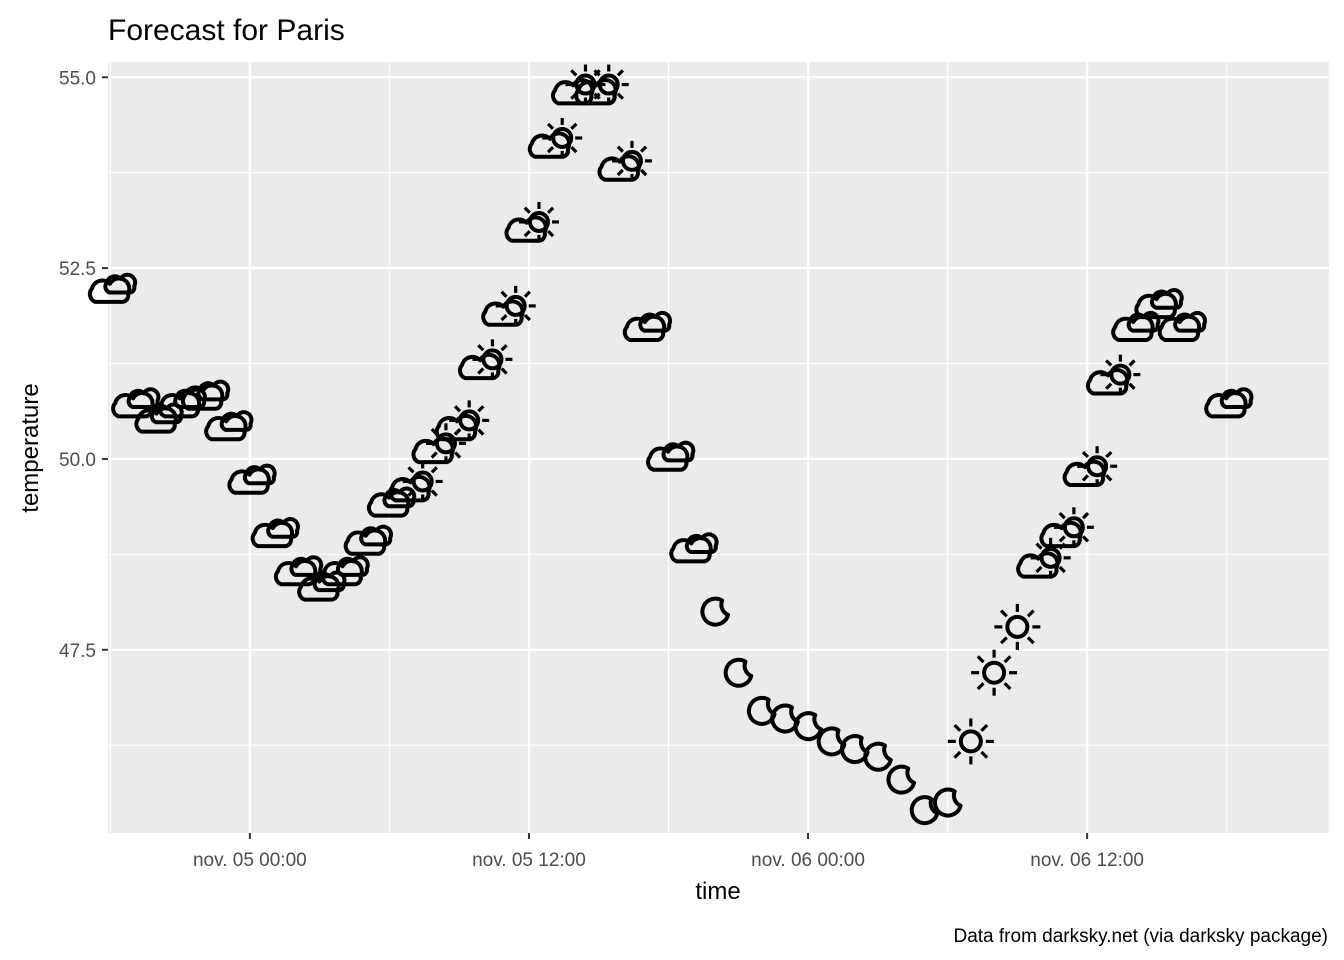  Describe the element at coordinates (226, 30) in the screenshot. I see `chart-title: Forecast for Paris` at that location.